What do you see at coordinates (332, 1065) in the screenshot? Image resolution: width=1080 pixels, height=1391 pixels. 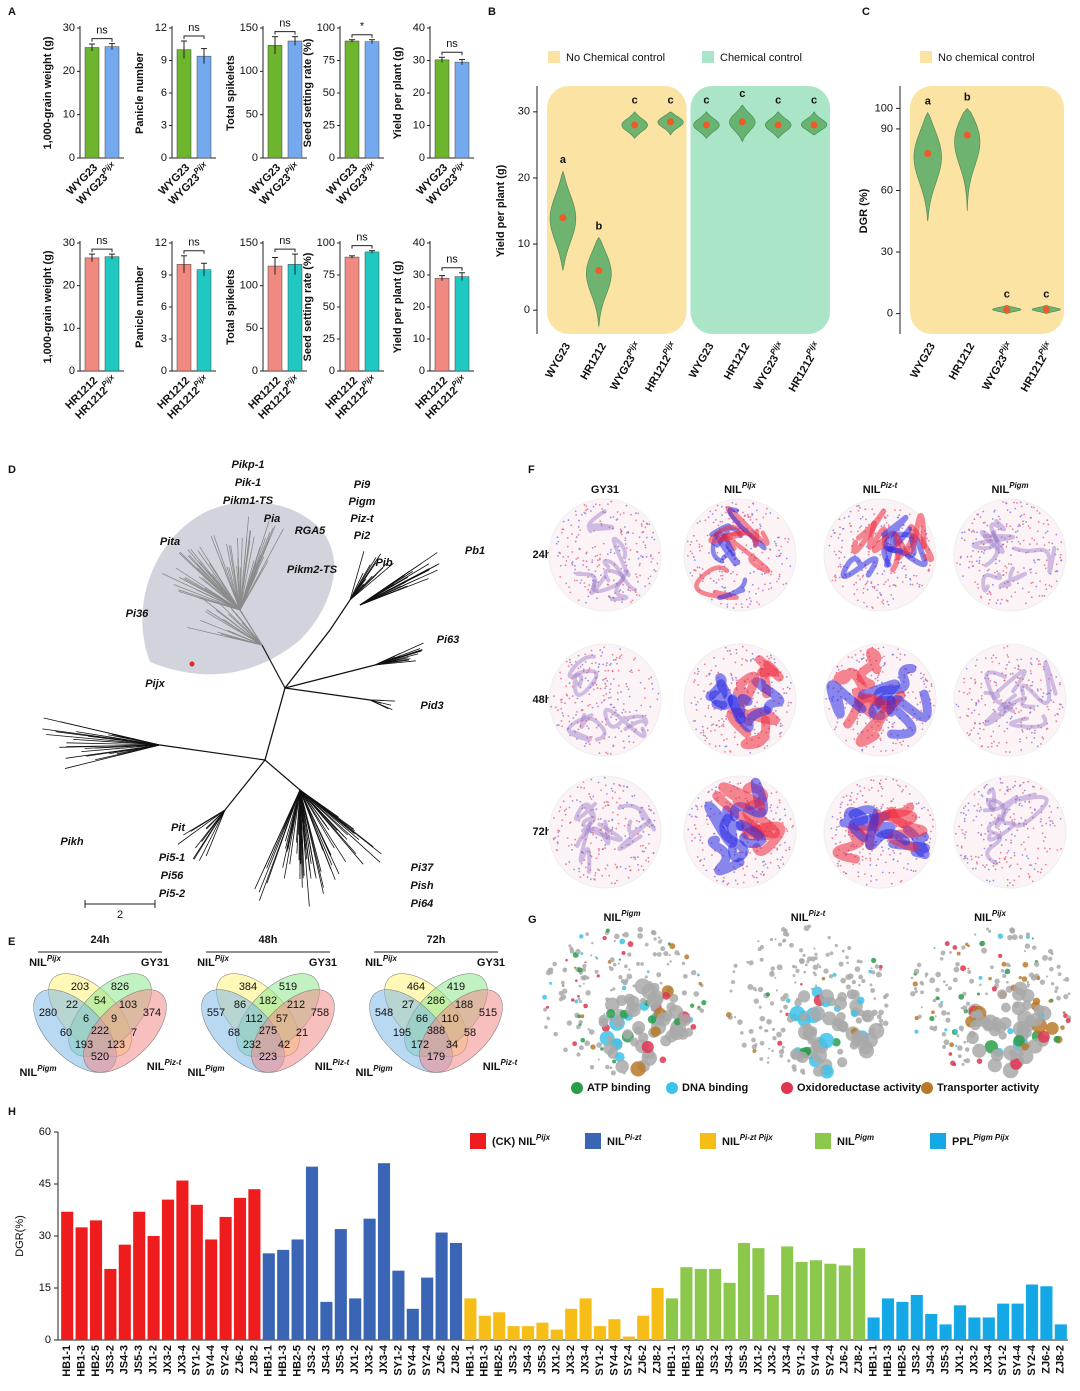 I see `venn-set-label: NILPiz-t` at bounding box center [332, 1065].